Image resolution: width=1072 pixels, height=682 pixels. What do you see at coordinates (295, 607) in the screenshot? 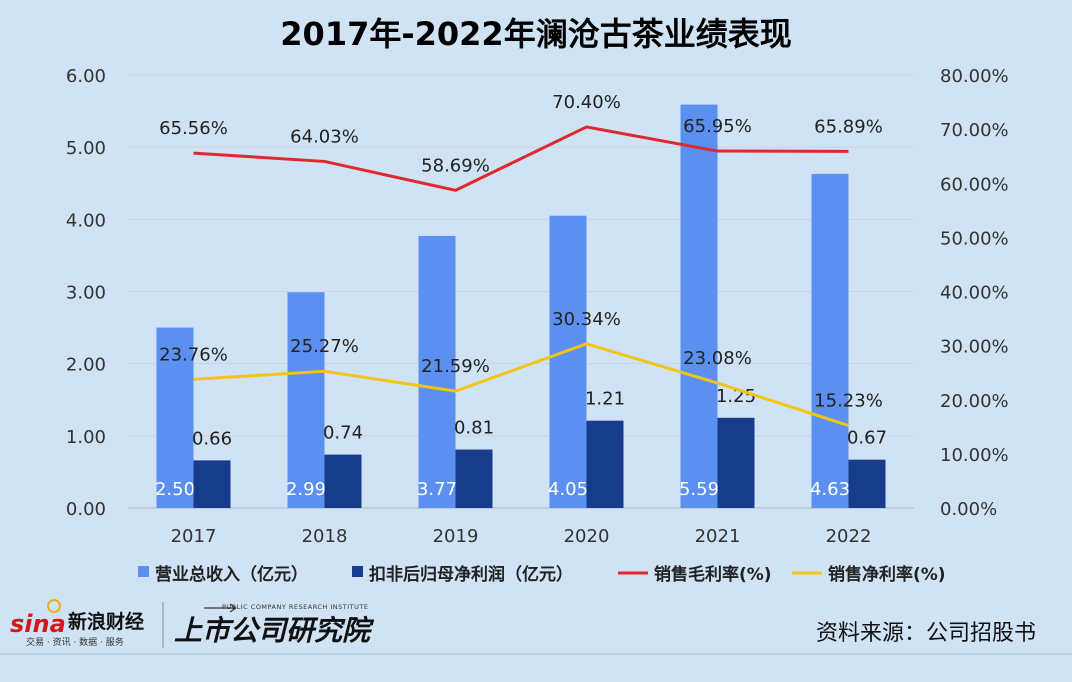
I see `institute-english-name: PUBLIC COMPANY RESEARCH INSTITUTE` at bounding box center [295, 607].